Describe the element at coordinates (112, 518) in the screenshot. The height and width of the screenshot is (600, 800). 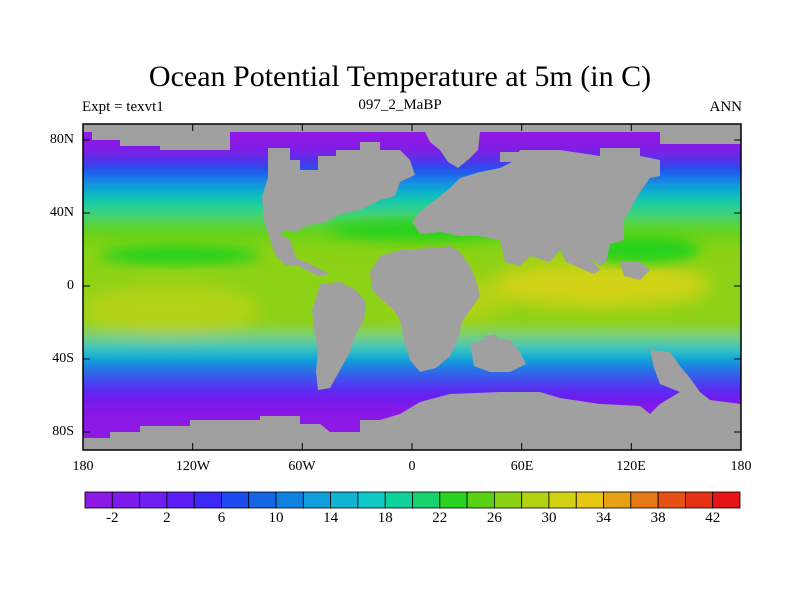
I see `colorbar-label: -2` at that location.